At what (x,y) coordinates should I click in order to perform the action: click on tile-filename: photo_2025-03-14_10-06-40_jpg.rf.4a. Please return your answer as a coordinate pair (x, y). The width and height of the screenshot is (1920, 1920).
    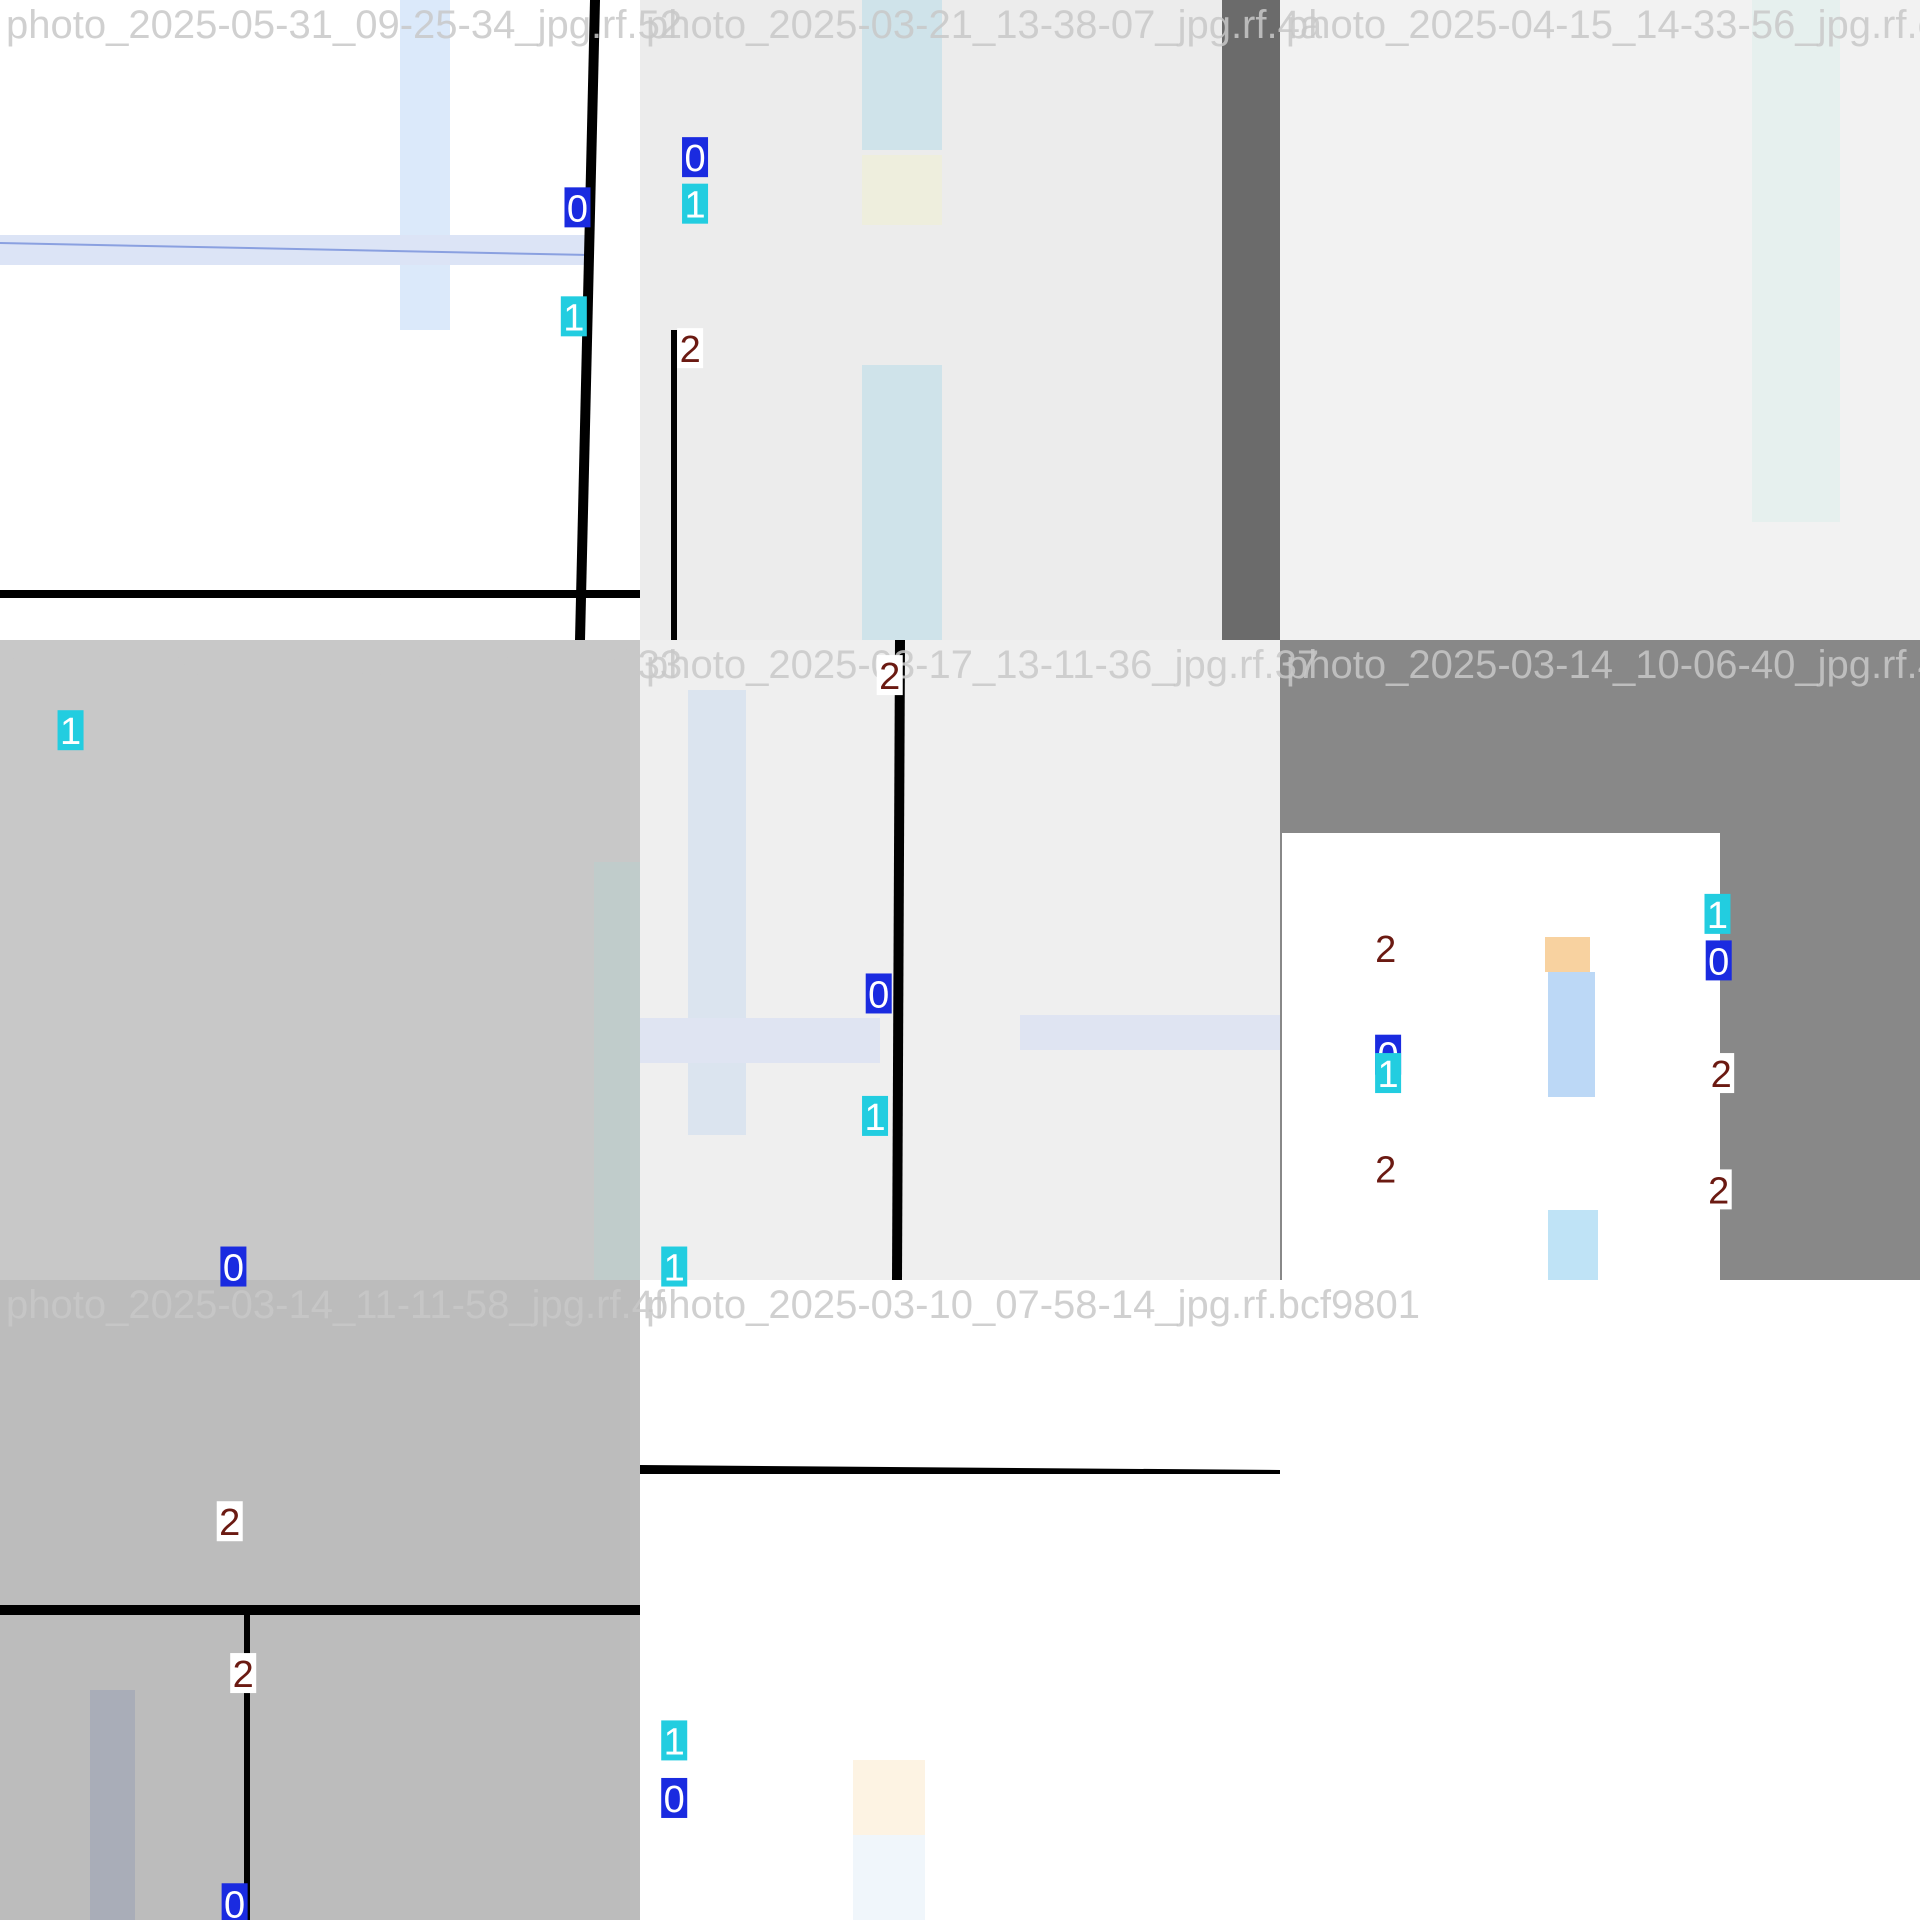
    Looking at the image, I should click on (1603, 665).